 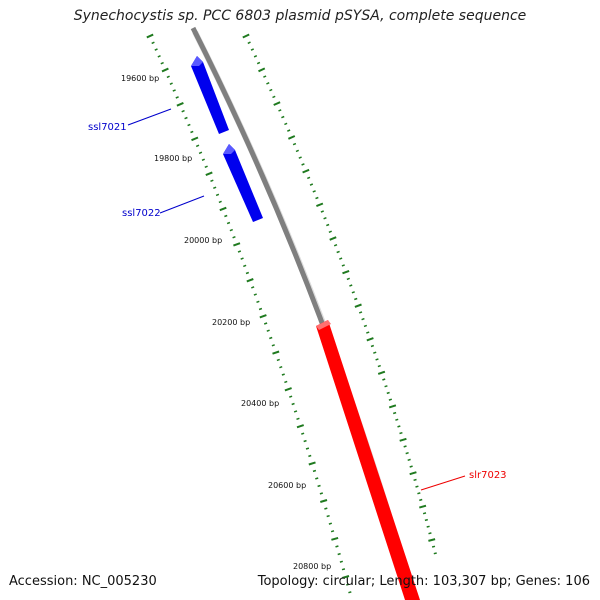 I want to click on accession-label: Accession: NC_005230, so click(x=83, y=581).